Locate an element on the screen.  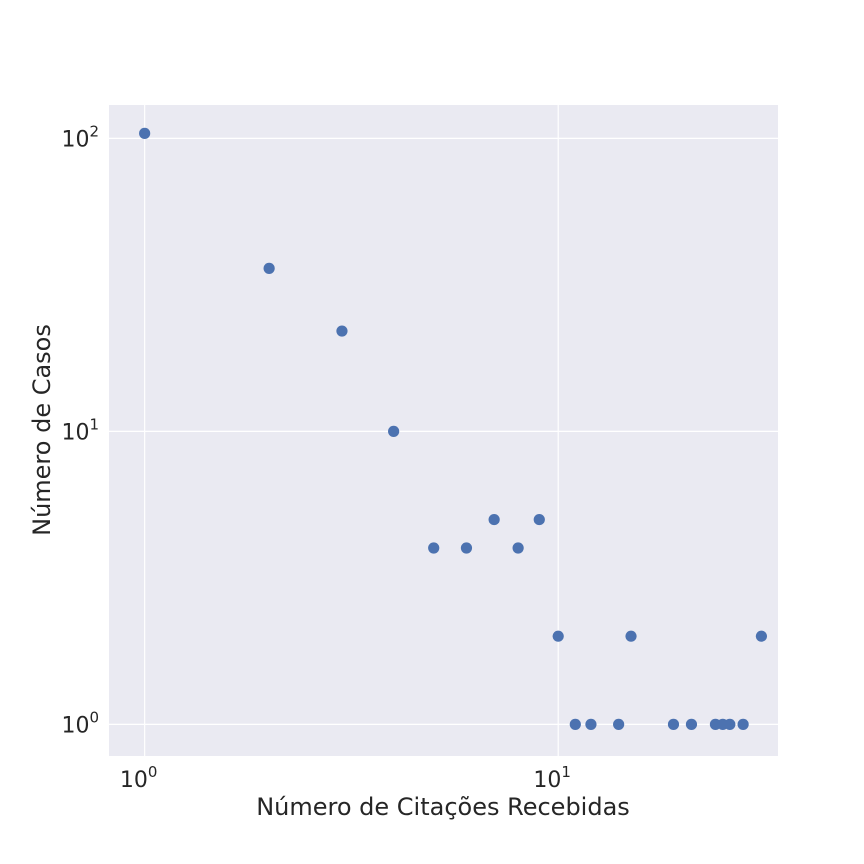
y-tick-labels: 10⁰ 10¹ 10² is located at coordinates (80, 430).